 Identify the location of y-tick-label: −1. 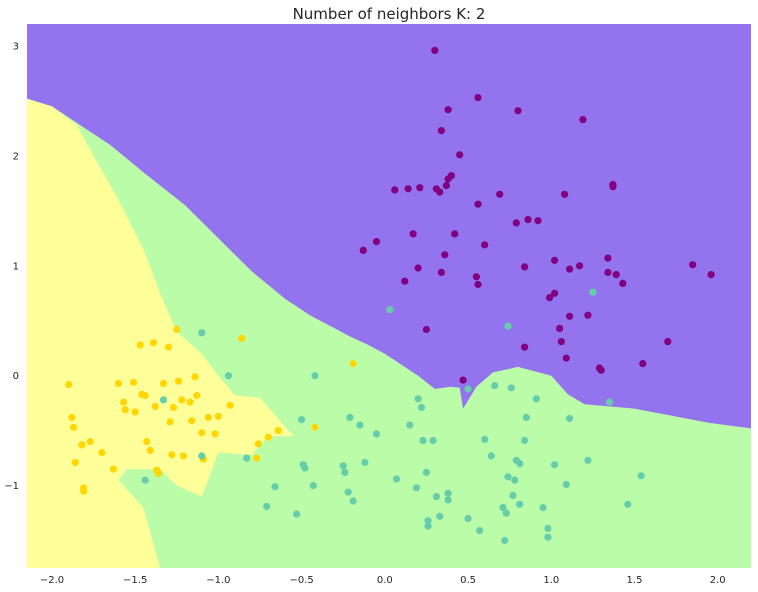
(11, 486).